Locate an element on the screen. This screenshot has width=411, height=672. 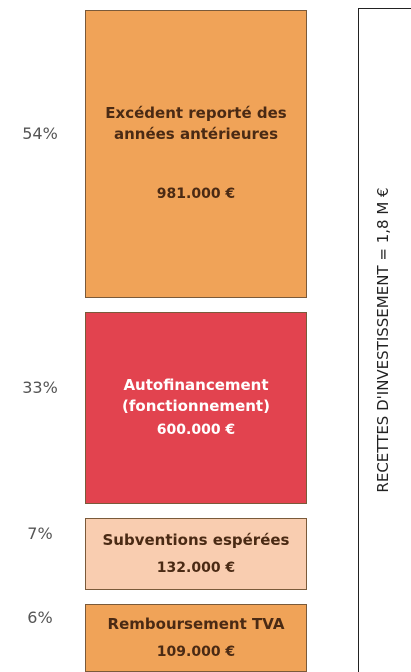
block-label: Autofinancement (fonctionnement) is located at coordinates (196, 396).